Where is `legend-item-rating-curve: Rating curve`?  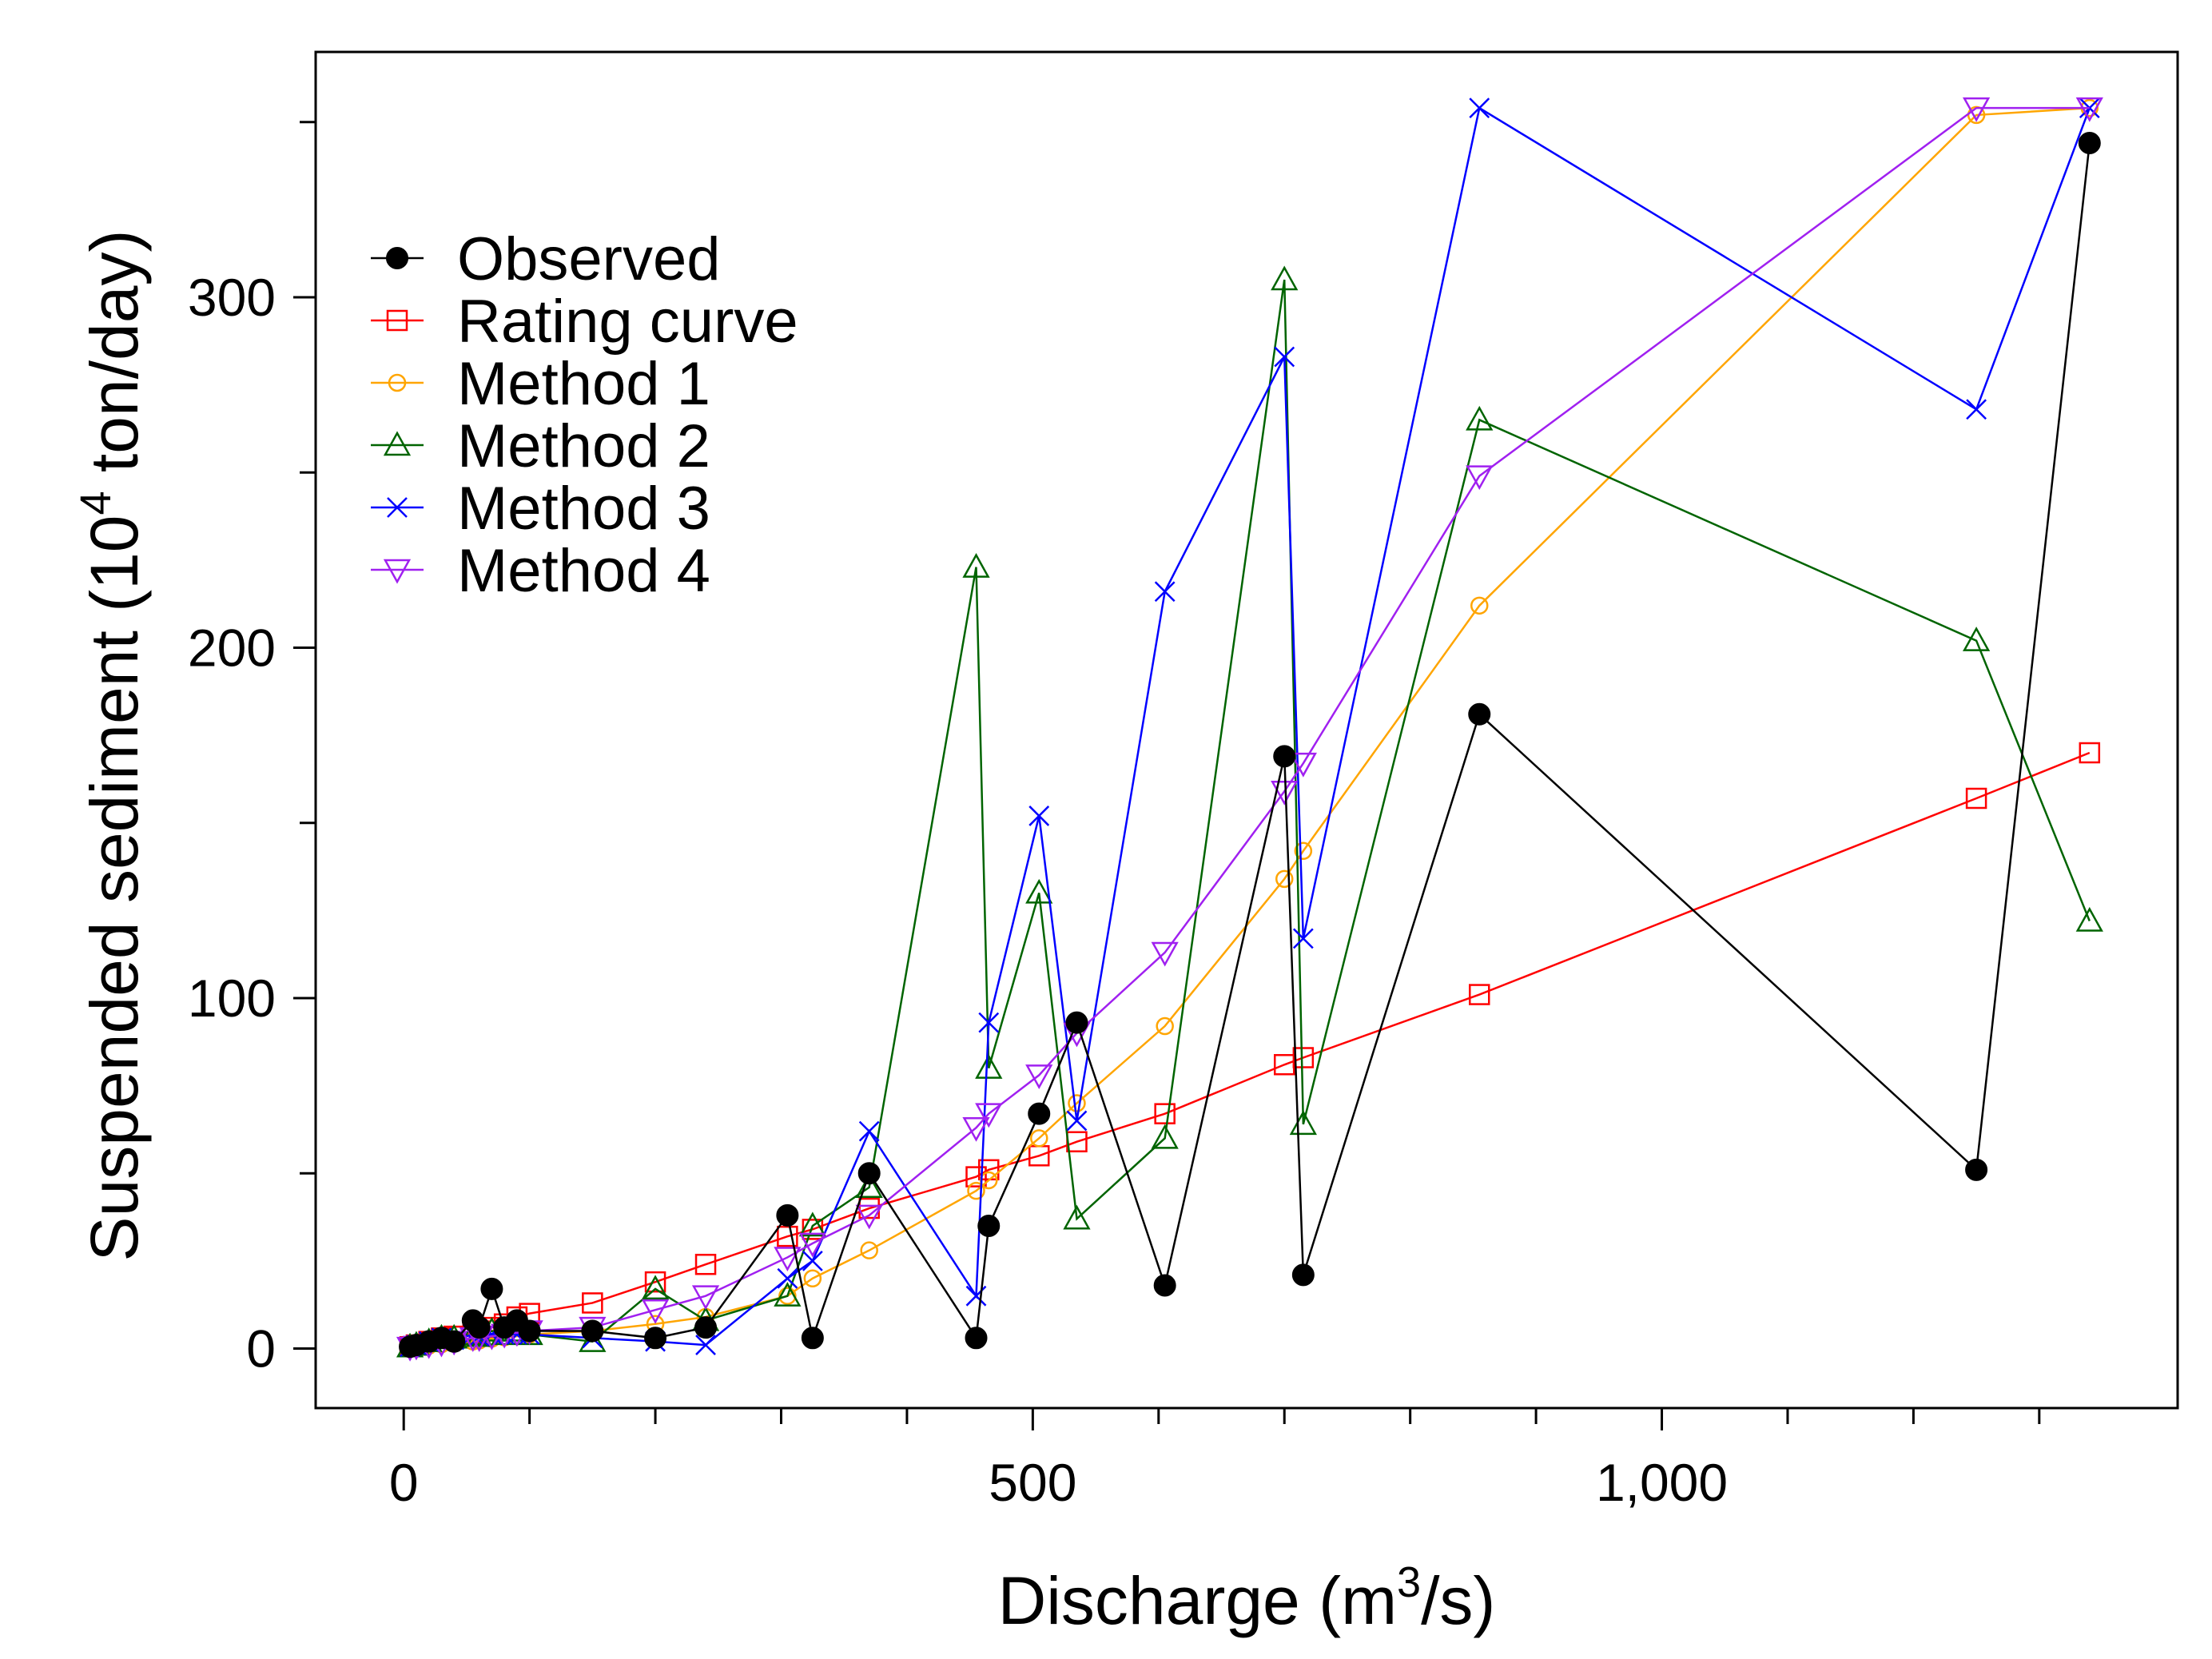
legend-item-rating-curve: Rating curve is located at coordinates (584, 322).